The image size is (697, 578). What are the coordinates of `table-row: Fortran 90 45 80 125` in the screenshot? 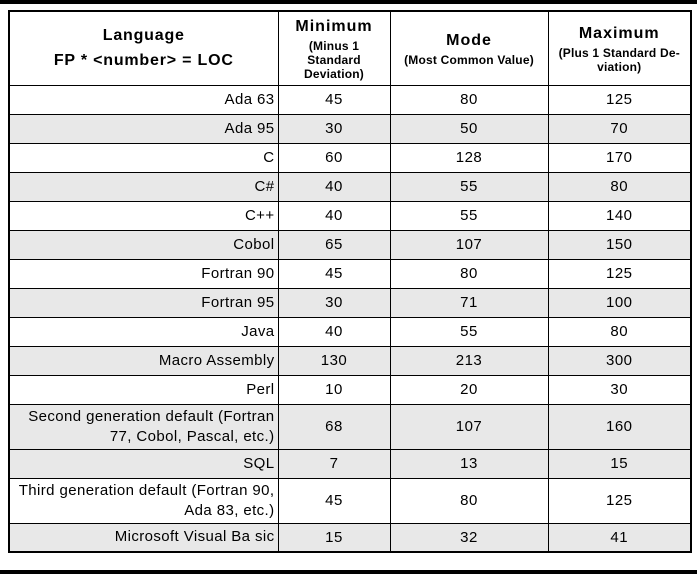 It's located at (350, 273).